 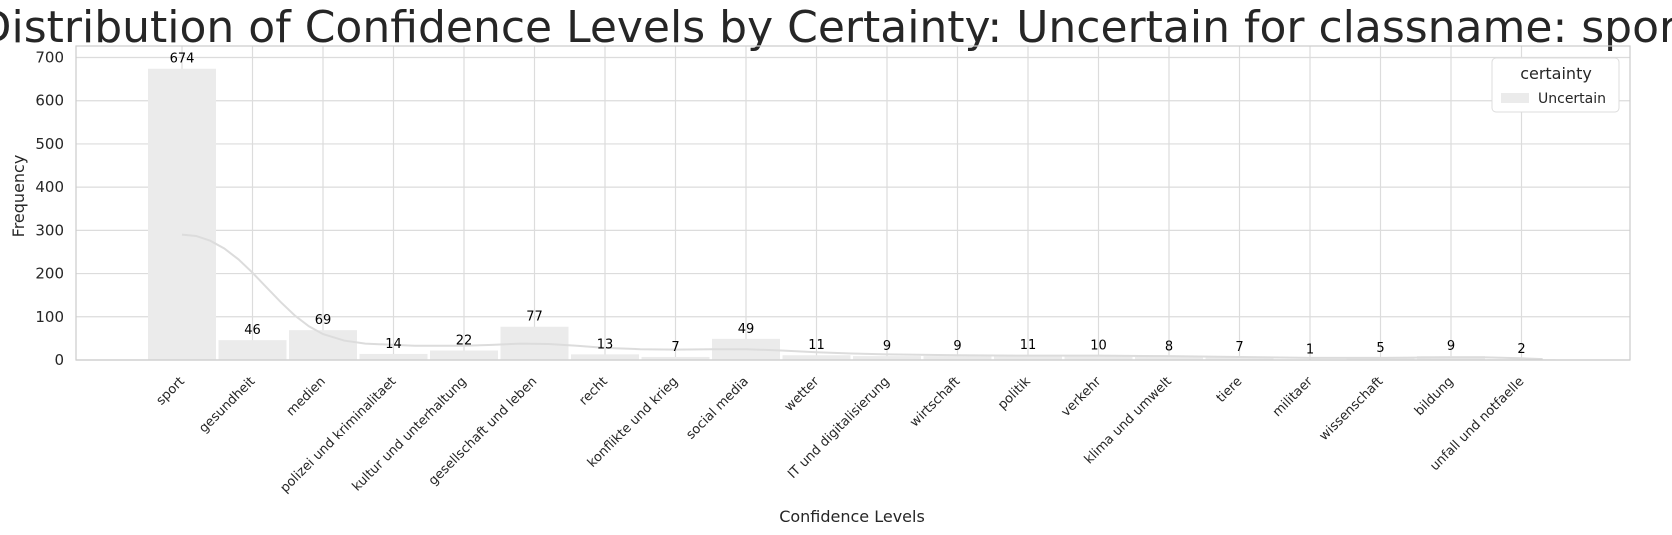 I want to click on data-label: 14, so click(x=393, y=344).